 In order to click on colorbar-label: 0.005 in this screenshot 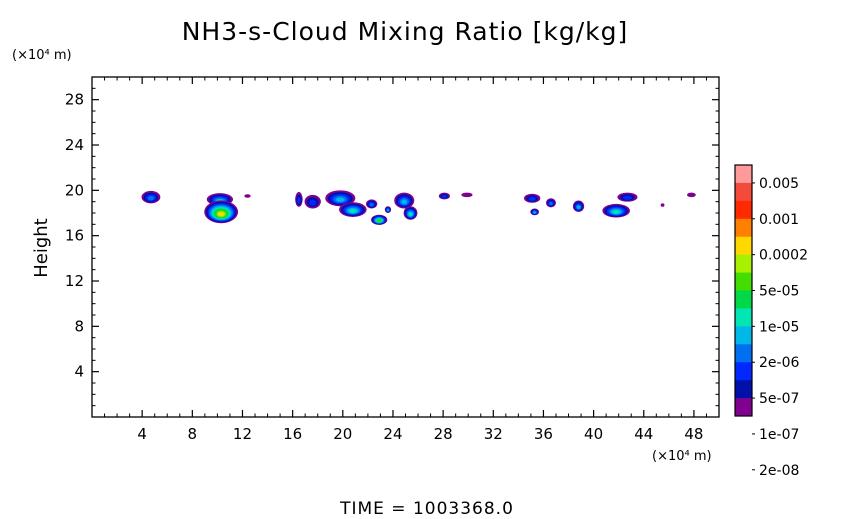, I will do `click(779, 184)`.